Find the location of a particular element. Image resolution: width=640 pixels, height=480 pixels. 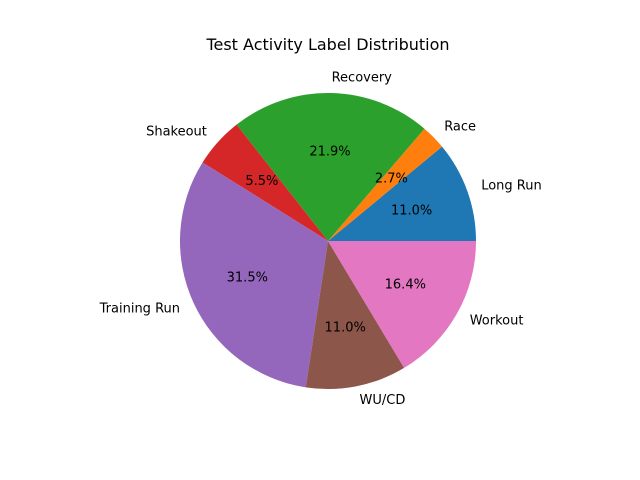

pie-slice-race is located at coordinates (385, 184).